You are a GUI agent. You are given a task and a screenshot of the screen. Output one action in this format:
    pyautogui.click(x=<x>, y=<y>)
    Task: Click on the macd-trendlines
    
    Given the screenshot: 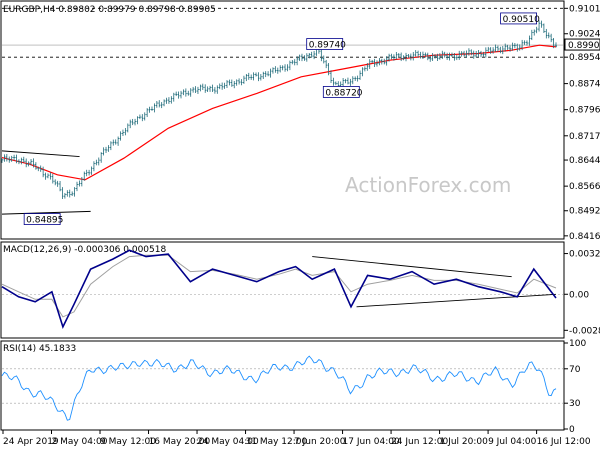 What is the action you would take?
    pyautogui.click(x=282, y=282)
    